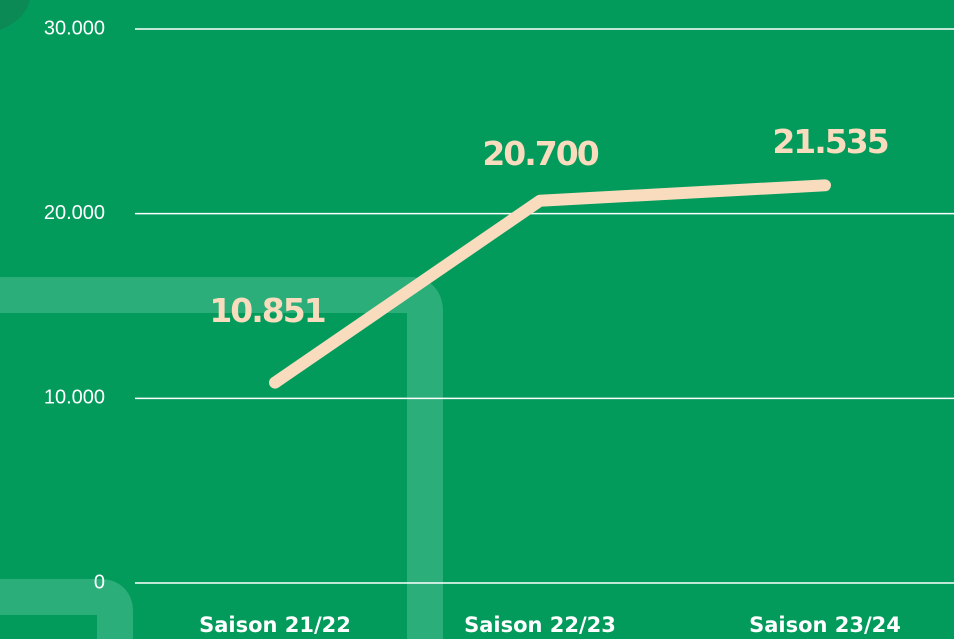  I want to click on y-tick-label: 0, so click(99, 582).